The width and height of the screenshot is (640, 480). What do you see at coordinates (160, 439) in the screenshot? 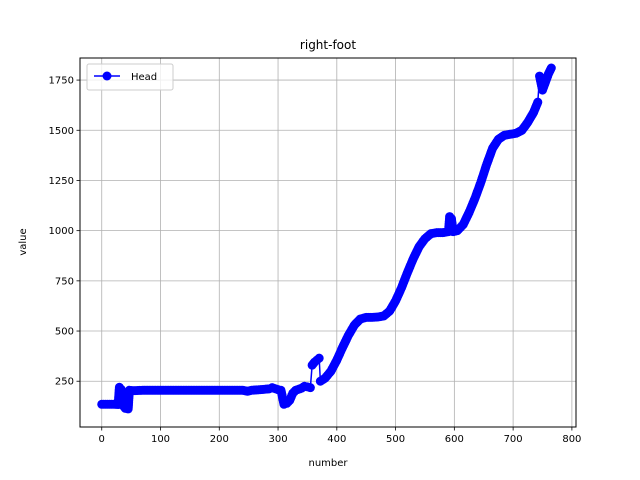
I see `x-tick-label: 100` at bounding box center [160, 439].